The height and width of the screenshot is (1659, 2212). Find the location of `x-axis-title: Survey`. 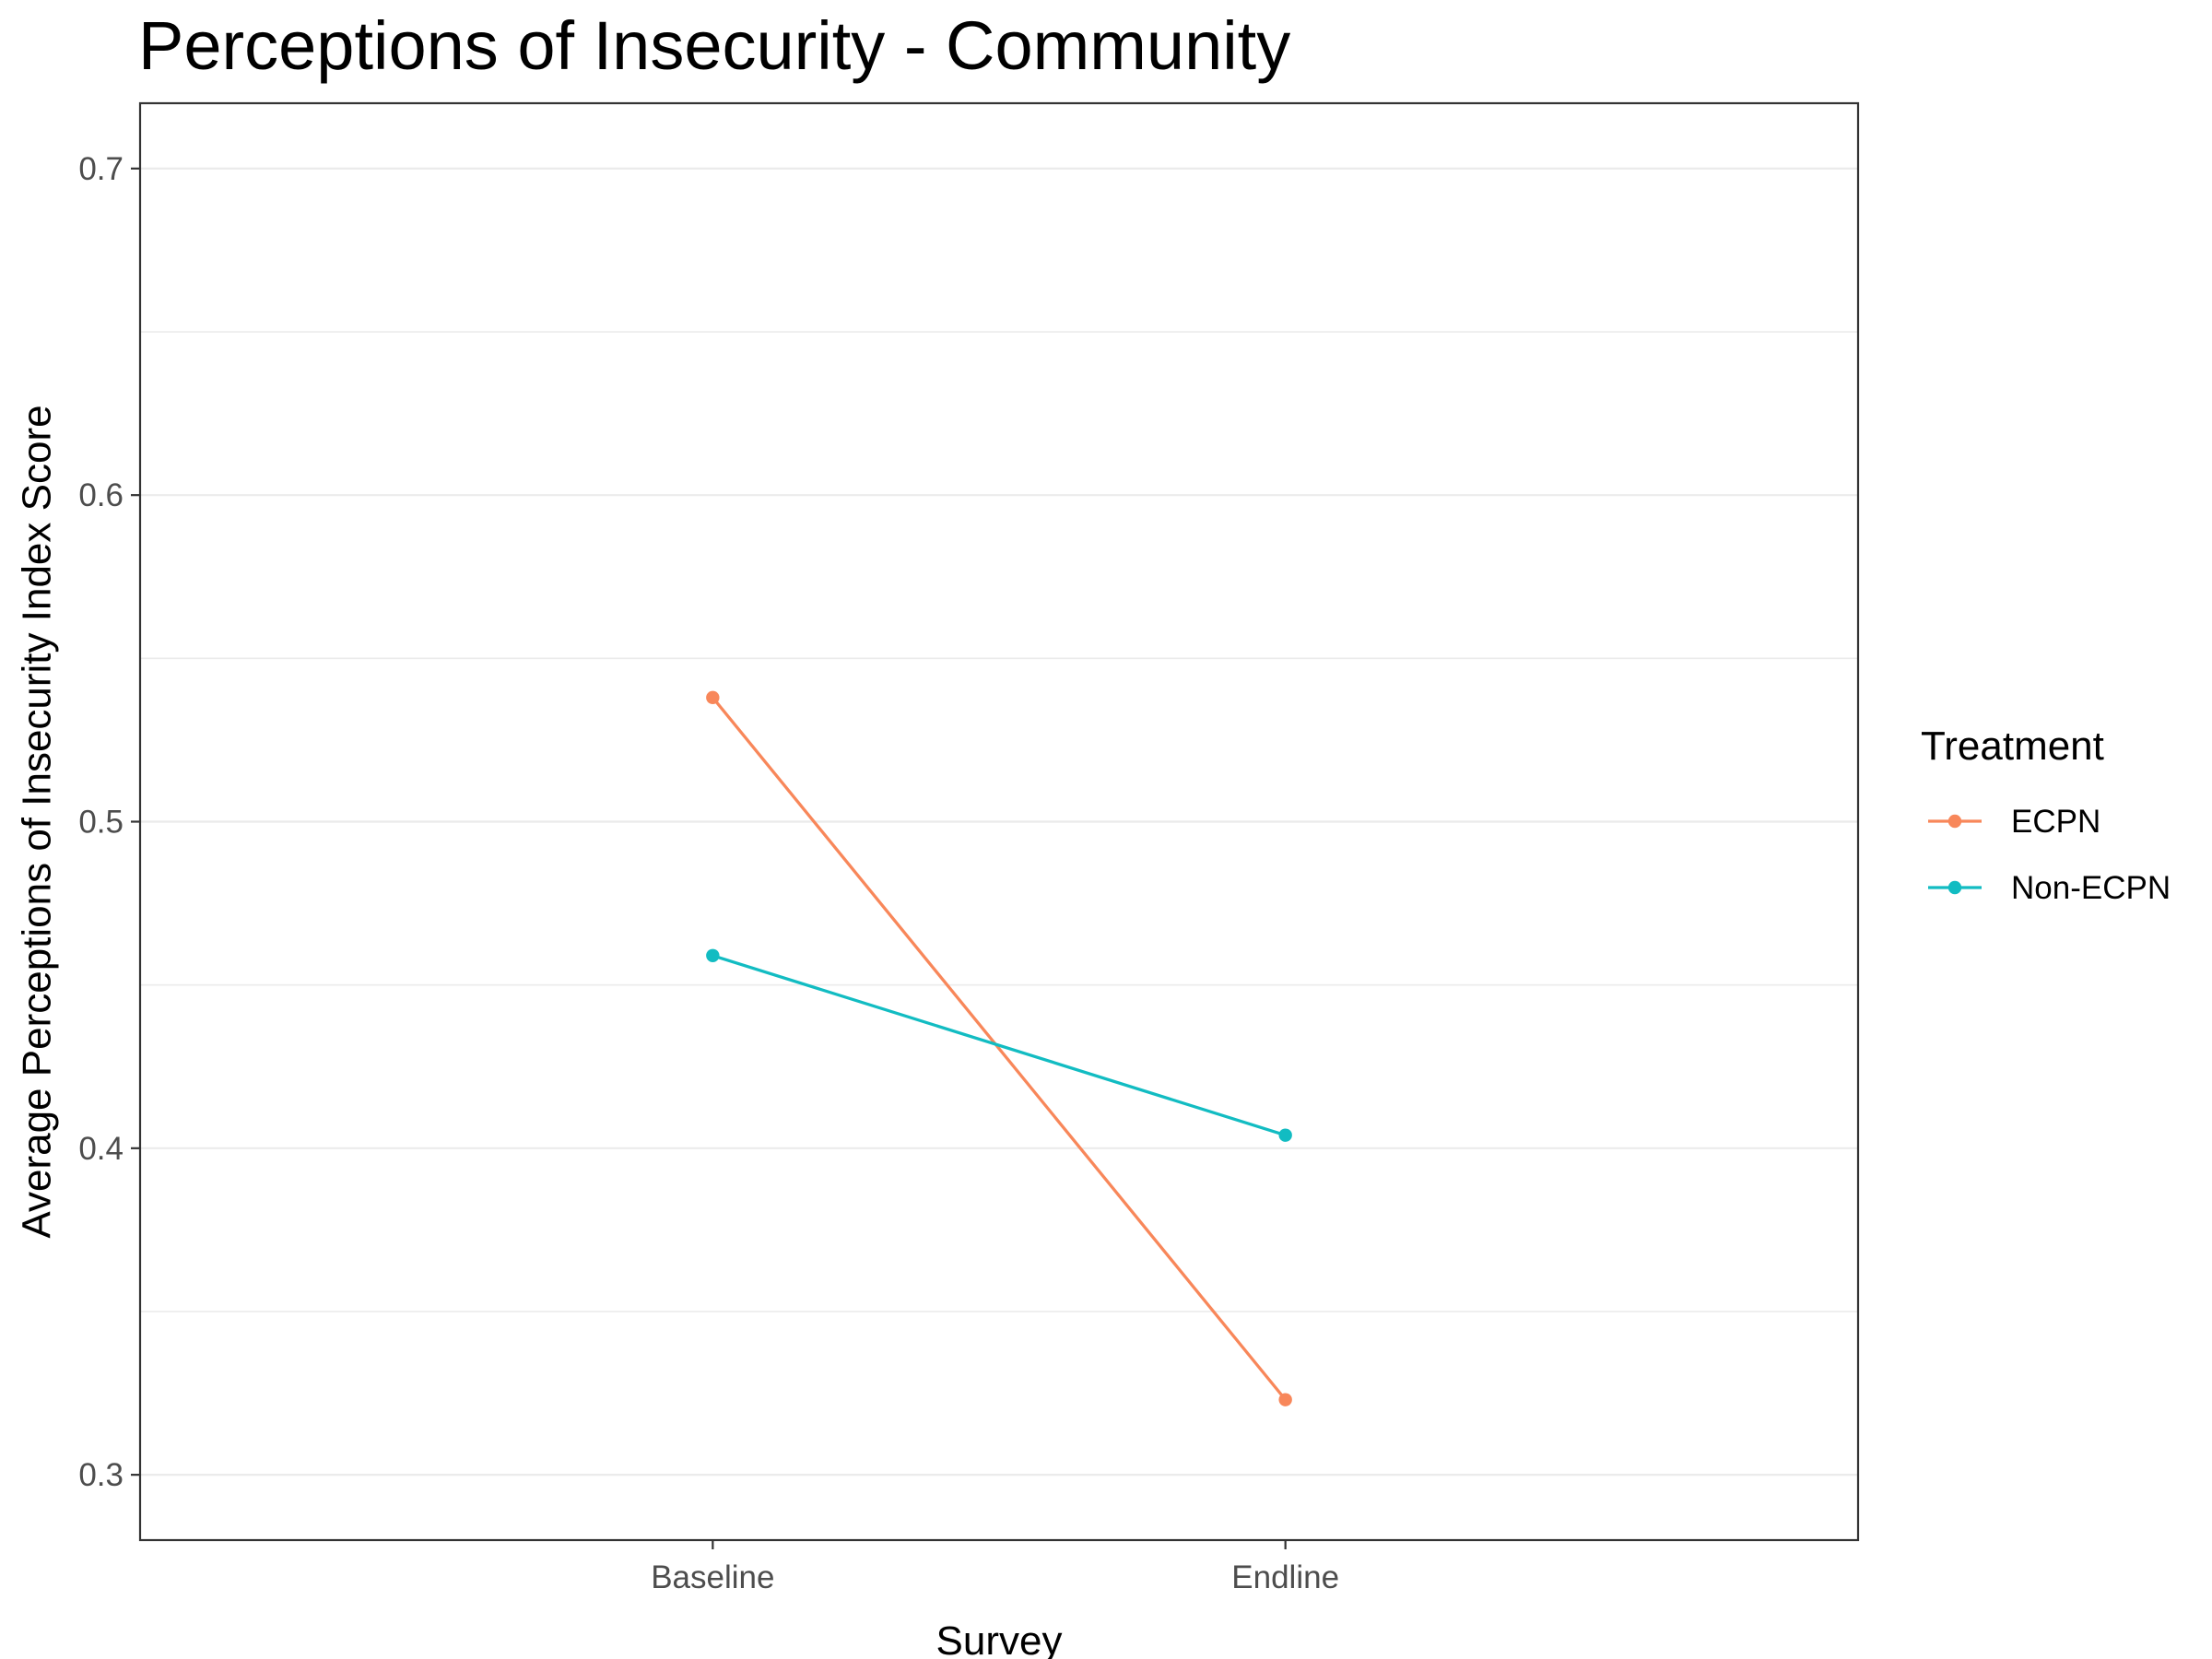

x-axis-title: Survey is located at coordinates (999, 1638).